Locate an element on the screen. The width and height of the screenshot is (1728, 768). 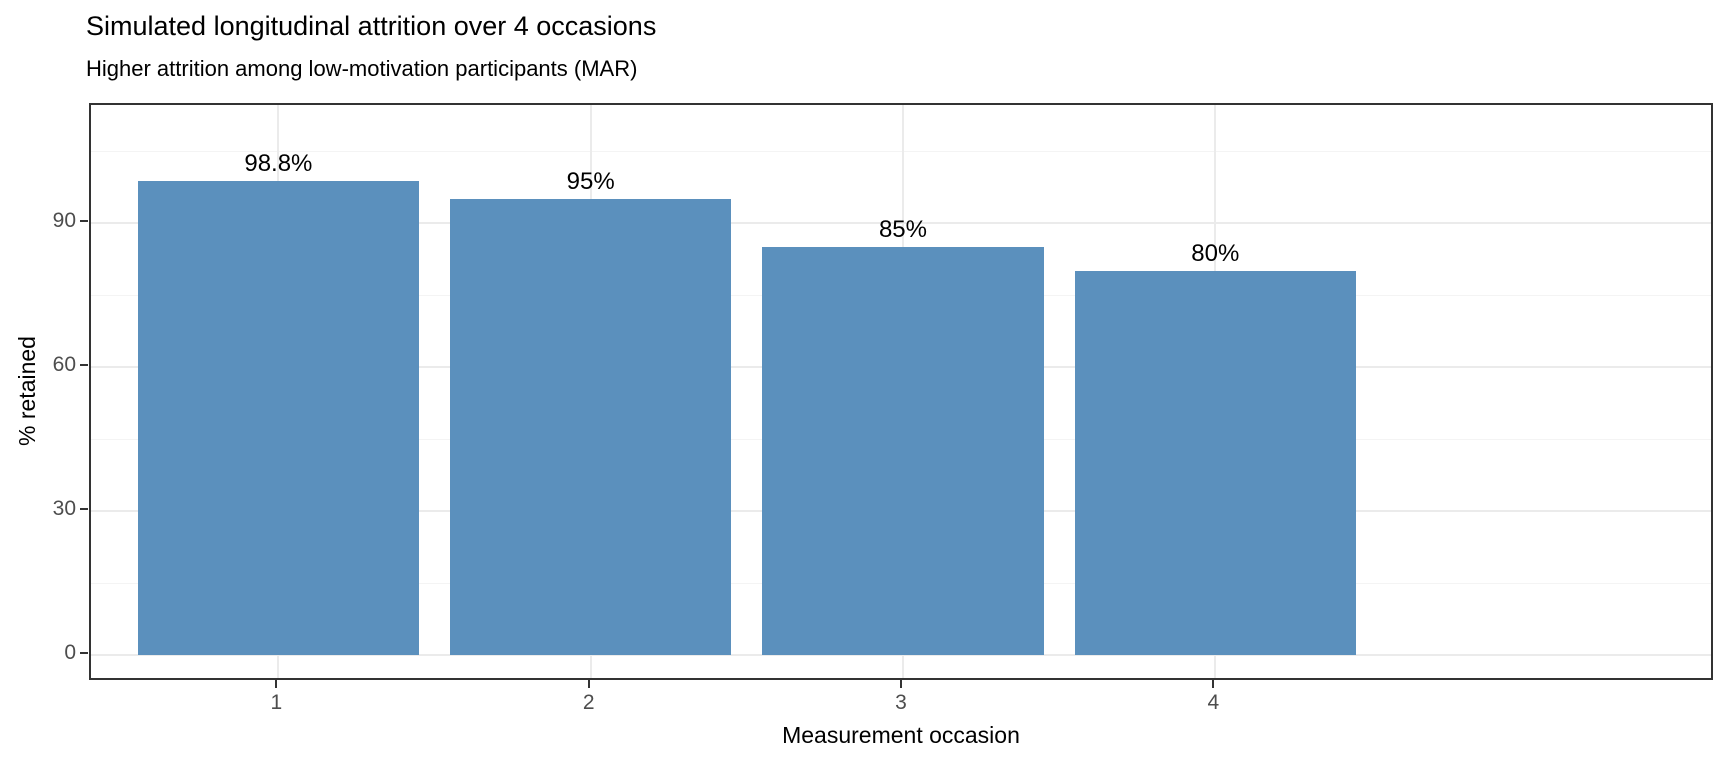
bar-value-label: 95% is located at coordinates (590, 182).